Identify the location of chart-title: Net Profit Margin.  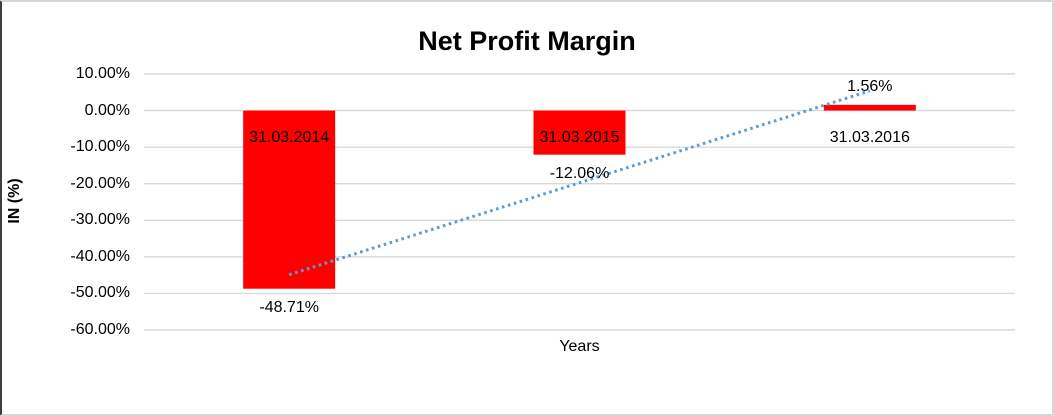
(527, 41).